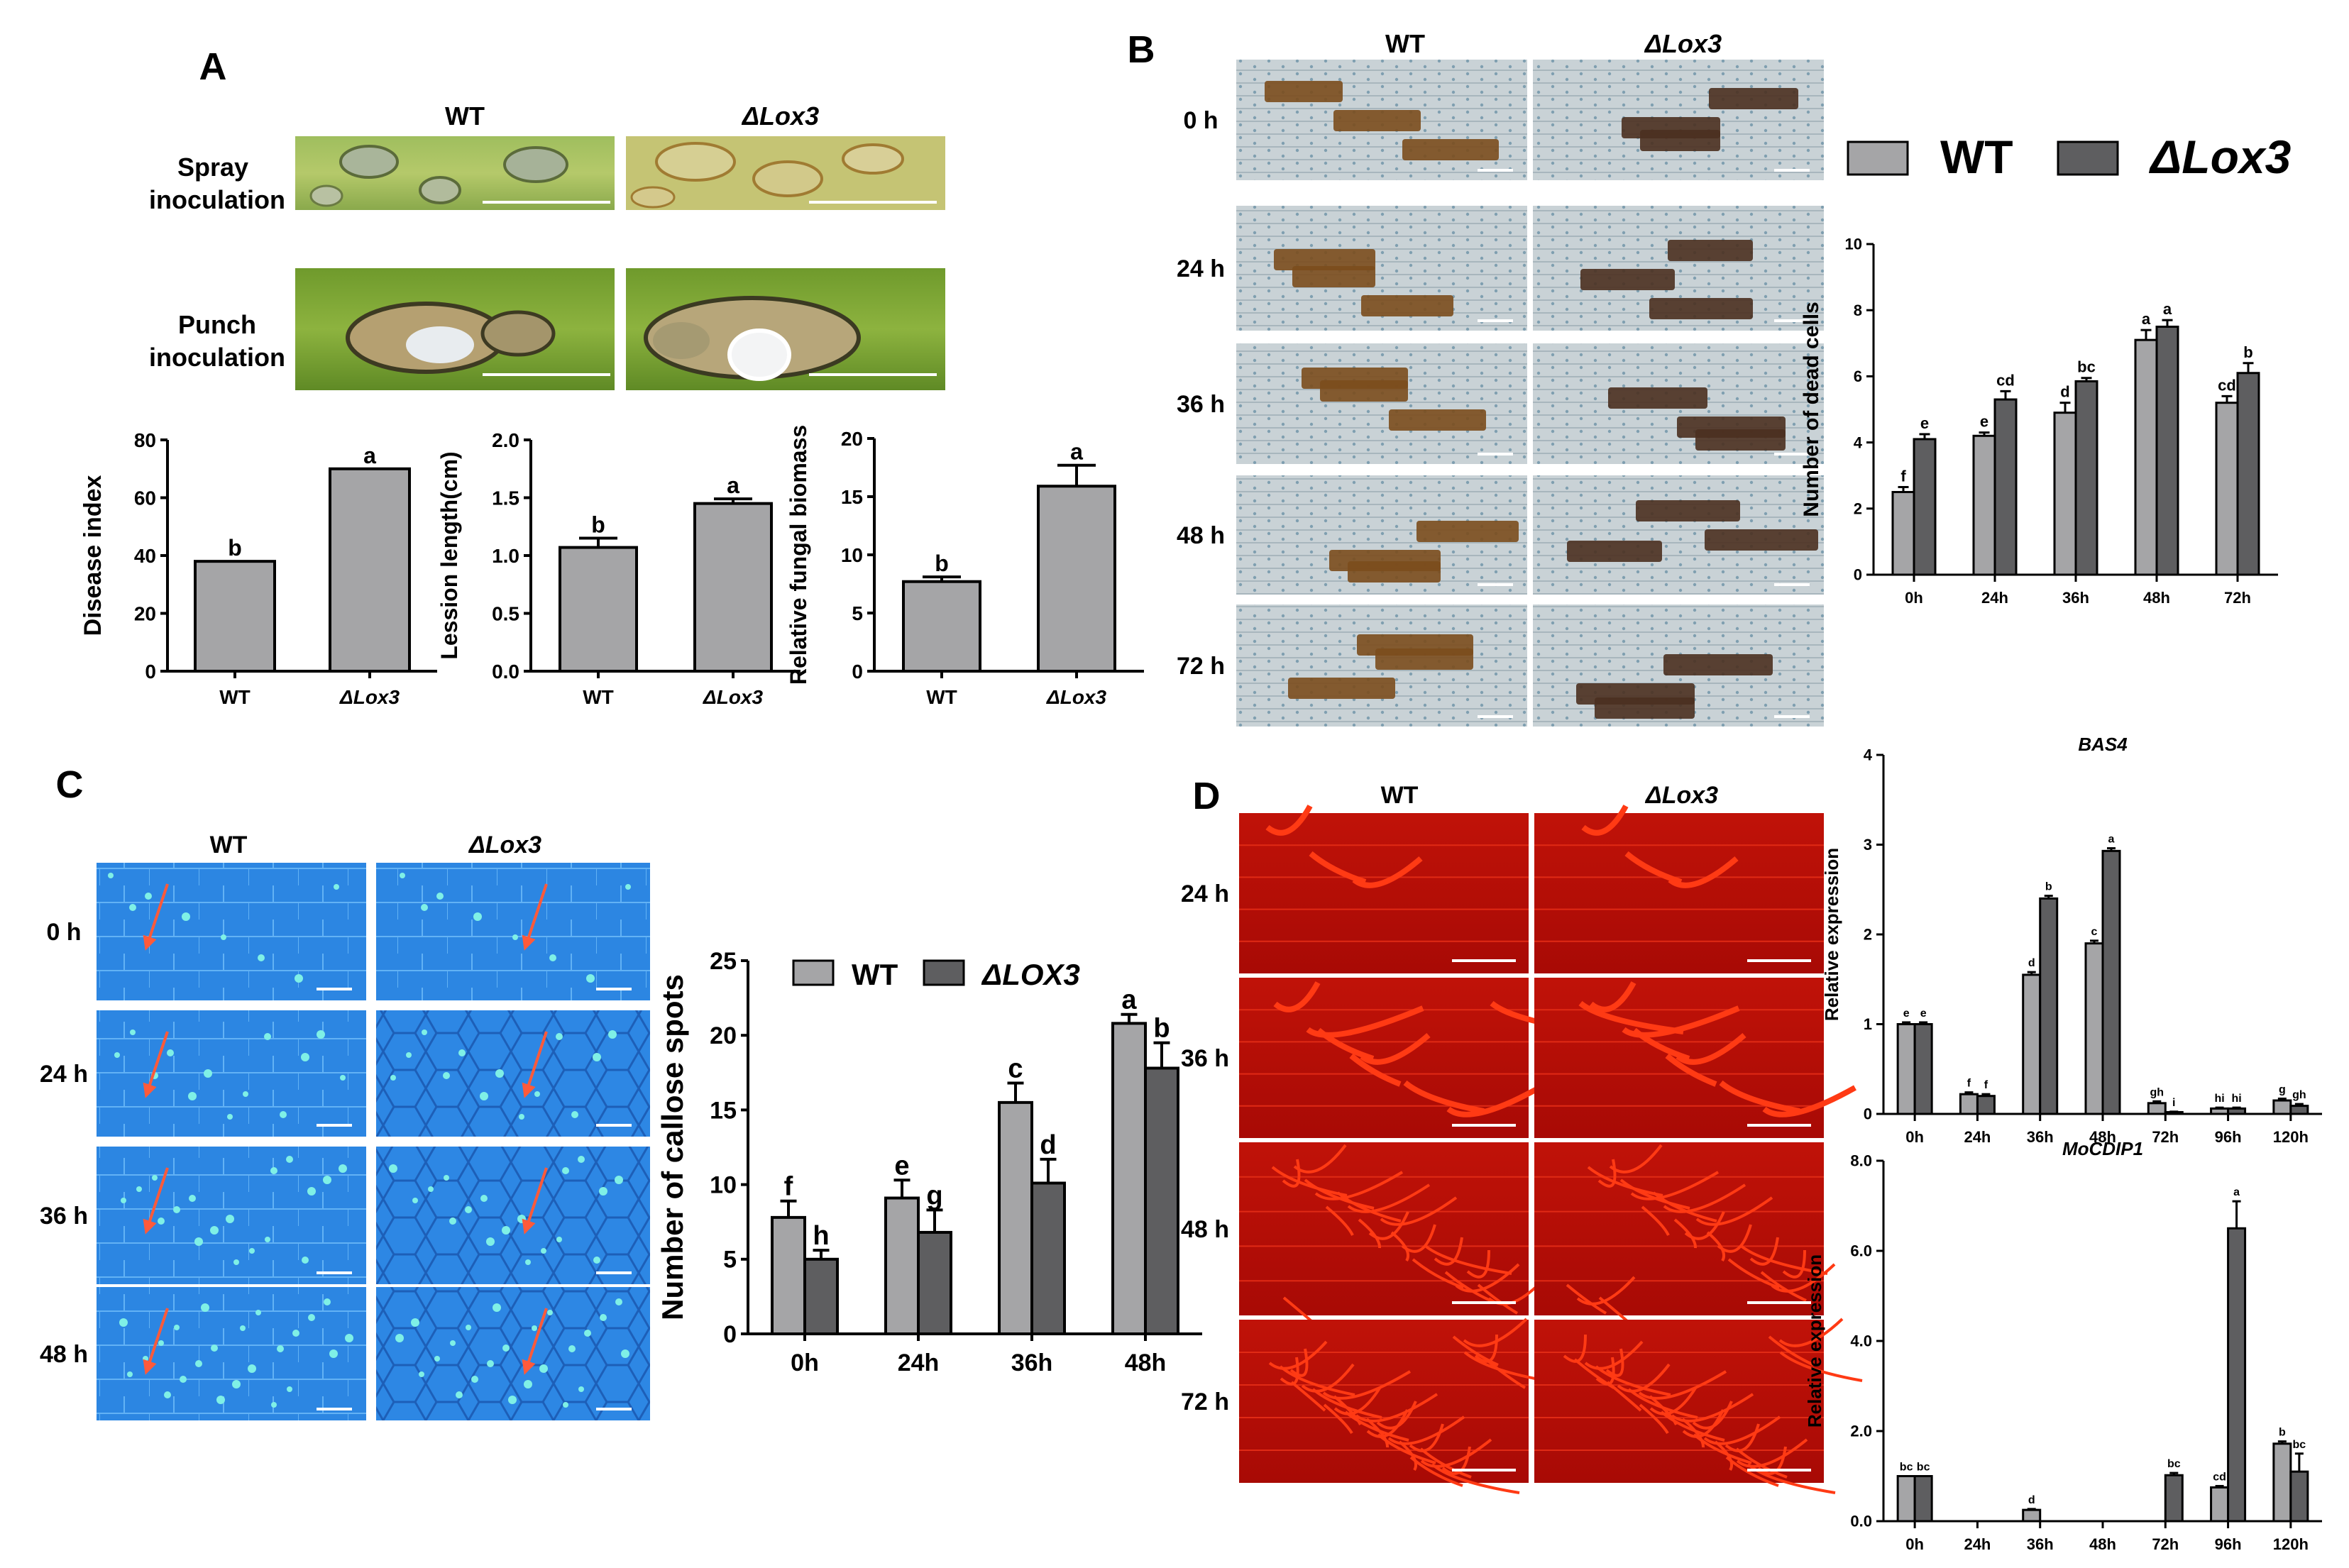  What do you see at coordinates (217, 200) in the screenshot?
I see `row-label-spray-2: inoculation` at bounding box center [217, 200].